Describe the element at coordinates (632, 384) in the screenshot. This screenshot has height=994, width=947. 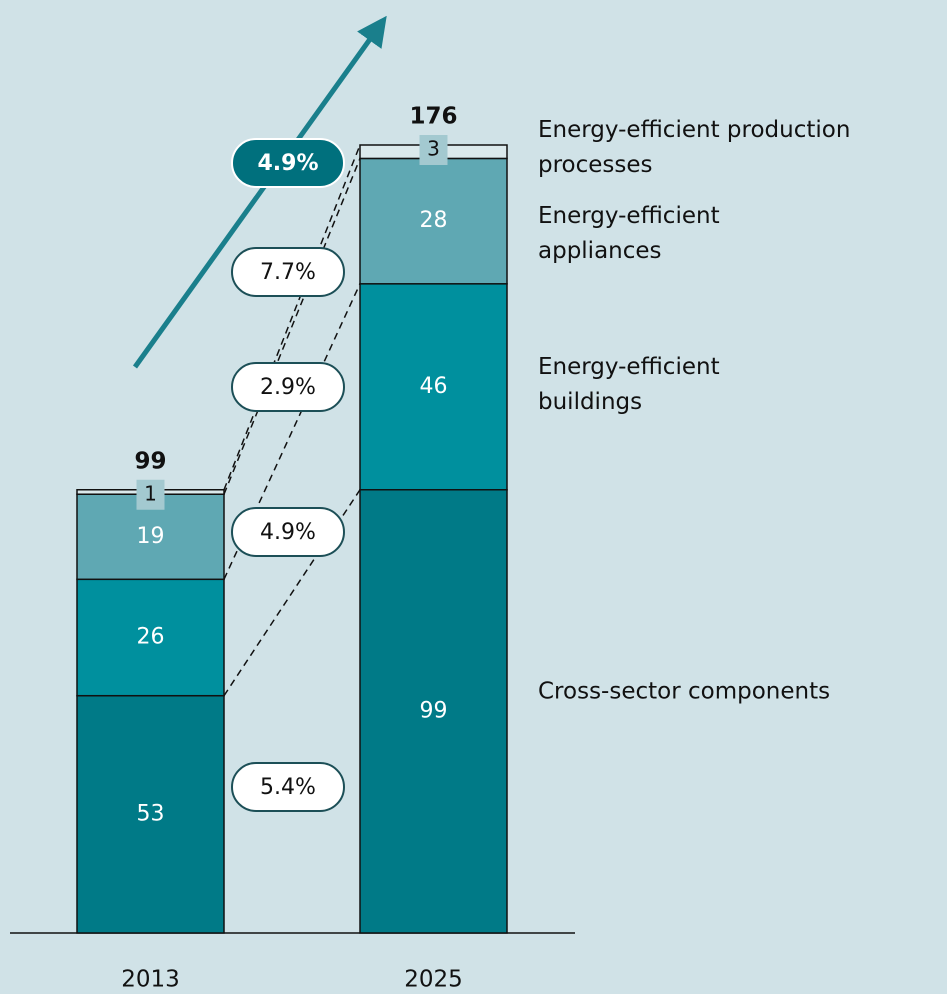
I see `legend-label: Energy-efficient buildings` at that location.